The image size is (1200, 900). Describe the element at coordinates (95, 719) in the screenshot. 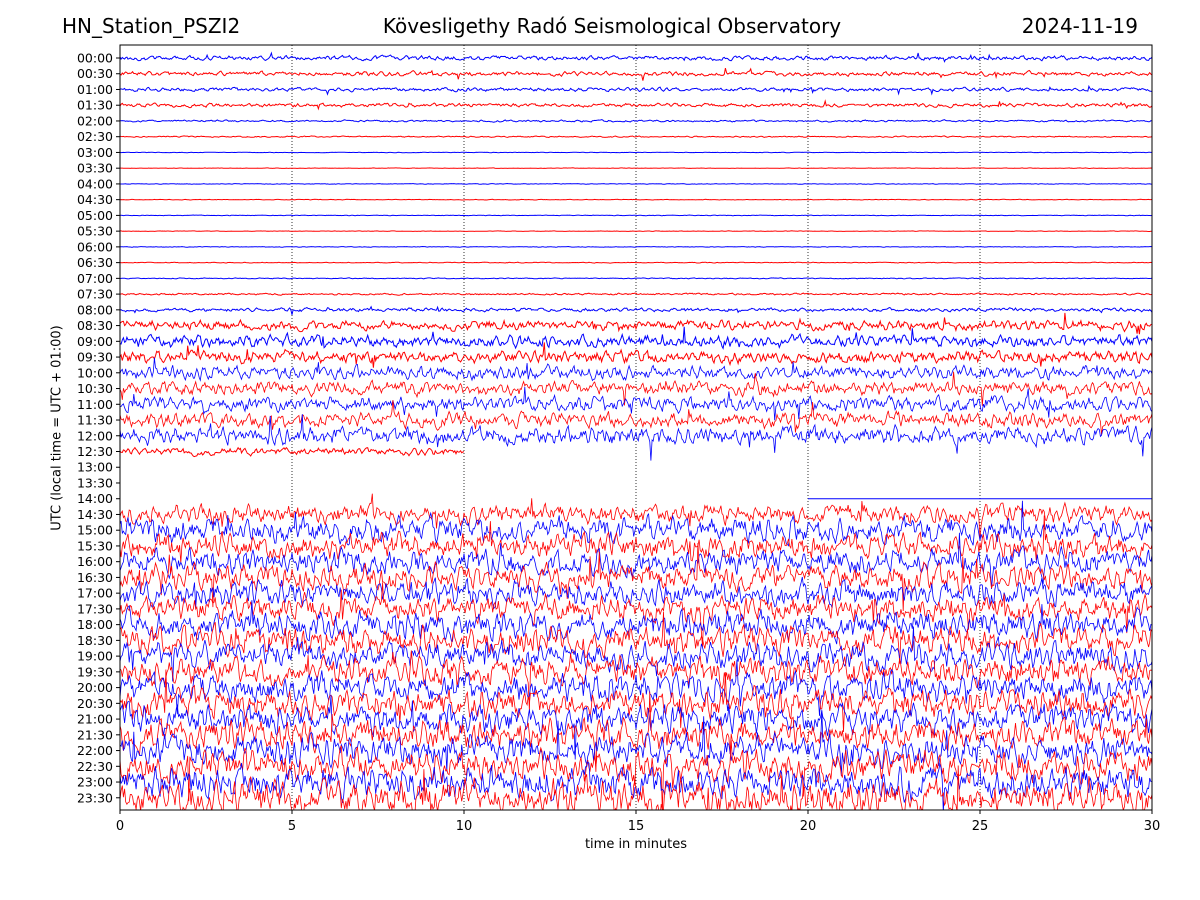

I see `y-tick-label: 21:00` at that location.